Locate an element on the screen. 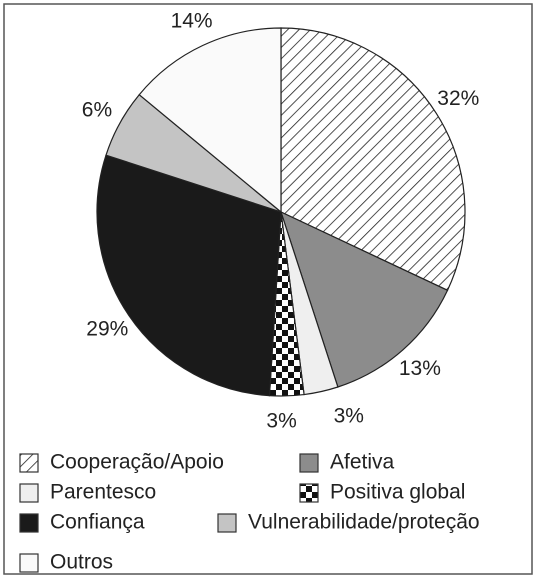 This screenshot has height=578, width=536. slice-label: 13% is located at coordinates (420, 368).